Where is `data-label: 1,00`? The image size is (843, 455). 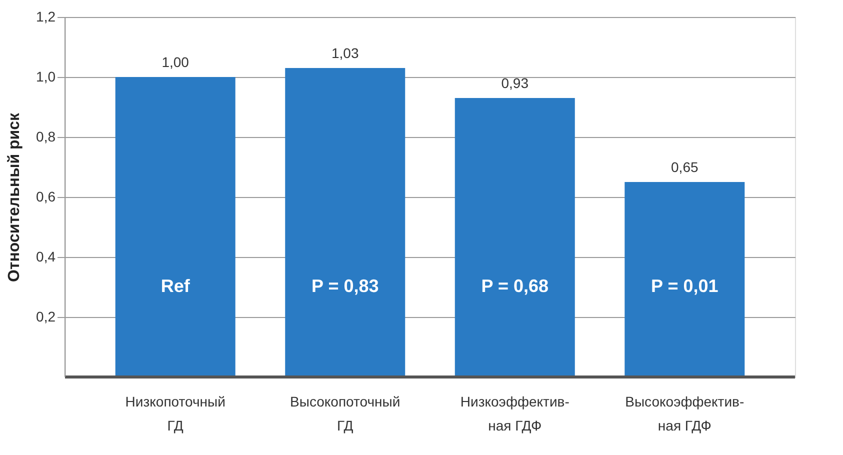
data-label: 1,00 is located at coordinates (176, 62).